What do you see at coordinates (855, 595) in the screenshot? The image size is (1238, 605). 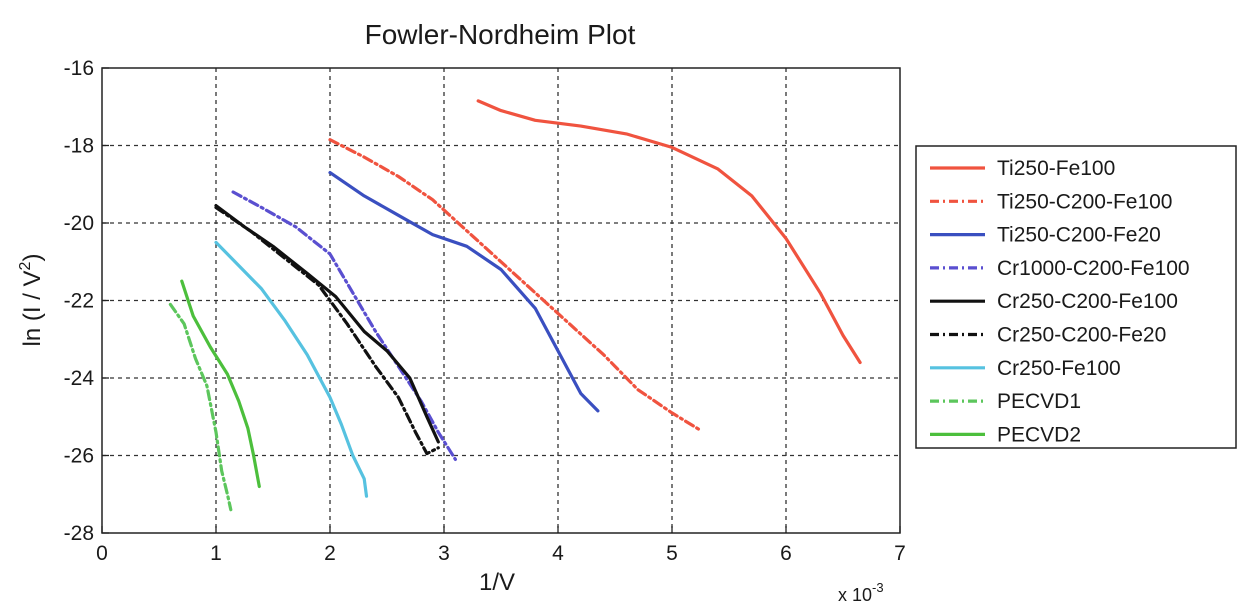 I see `x-multiplier-base: x 10` at bounding box center [855, 595].